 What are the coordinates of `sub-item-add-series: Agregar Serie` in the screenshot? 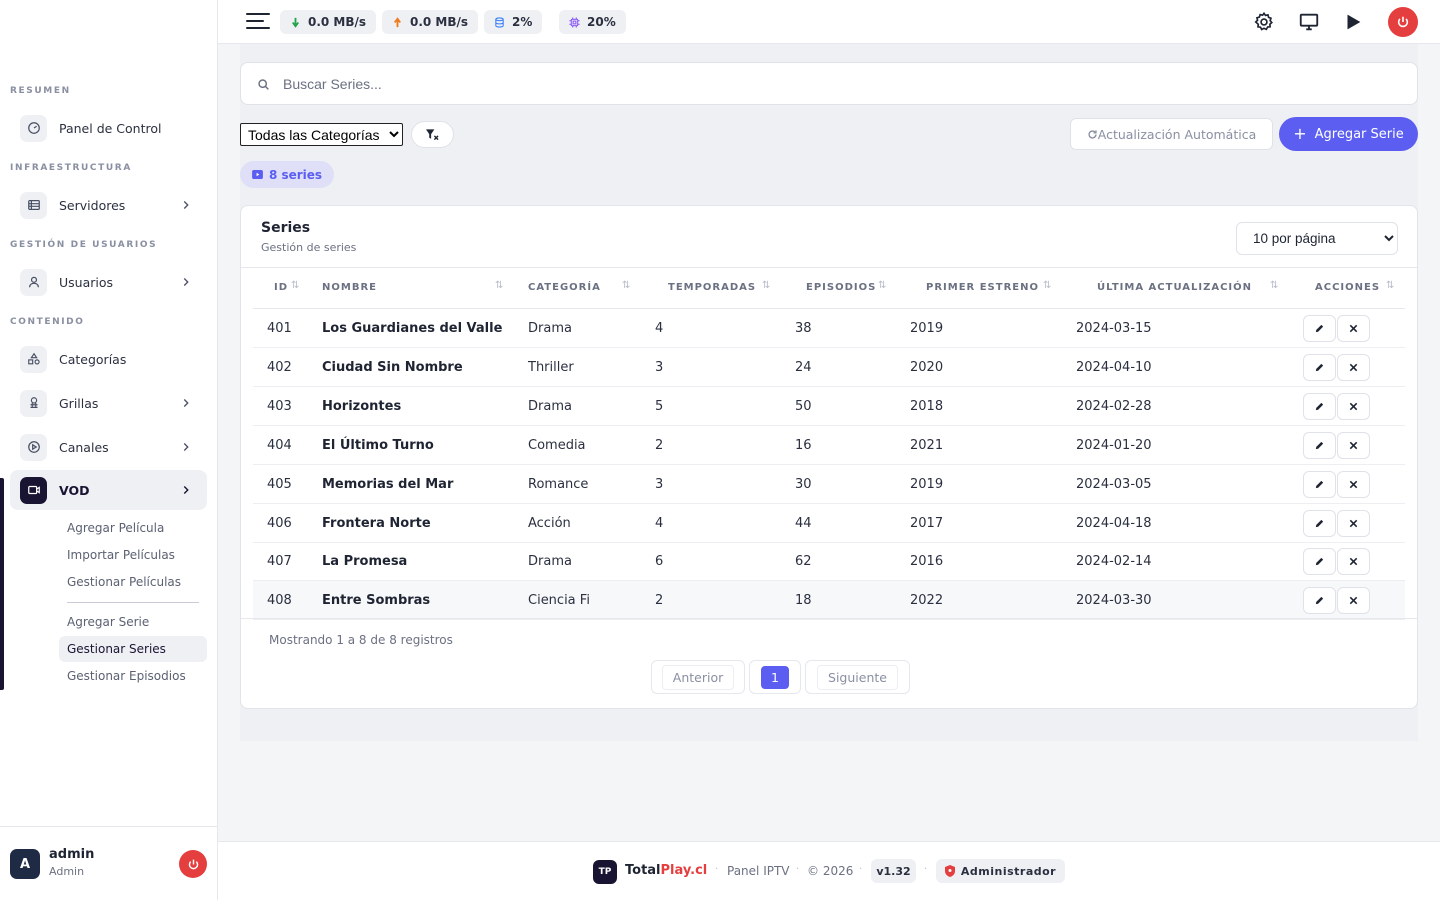 It's located at (108, 622).